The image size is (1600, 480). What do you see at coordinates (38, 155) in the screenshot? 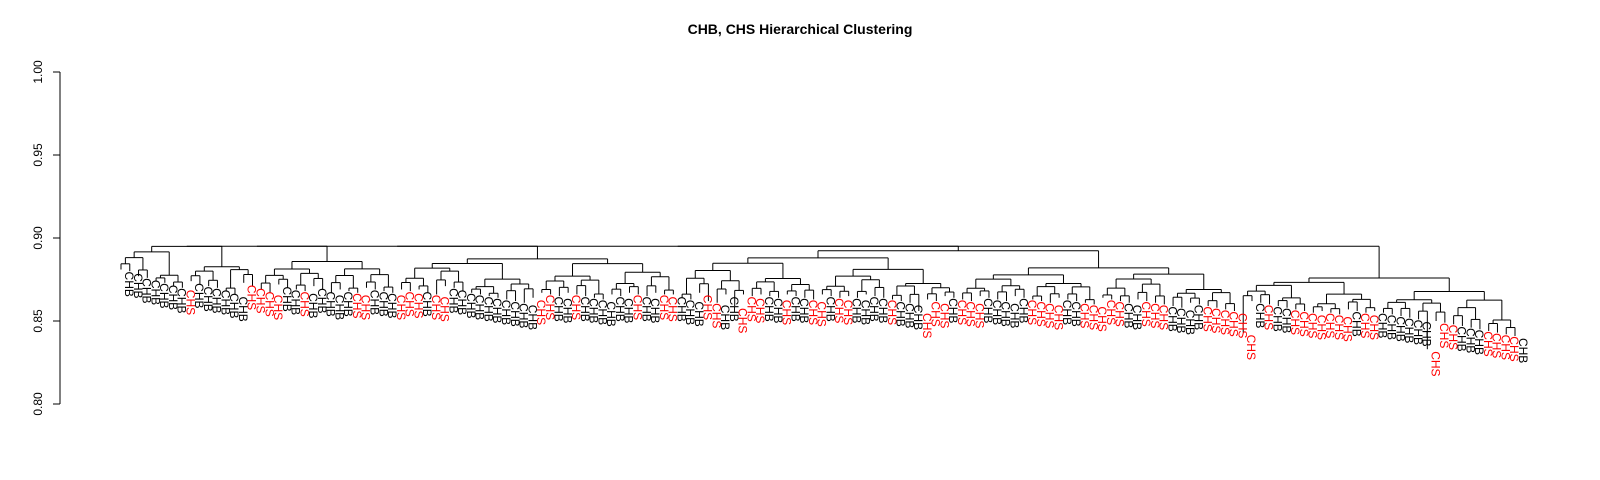
I see `y-tick-label: 0.95` at bounding box center [38, 155].